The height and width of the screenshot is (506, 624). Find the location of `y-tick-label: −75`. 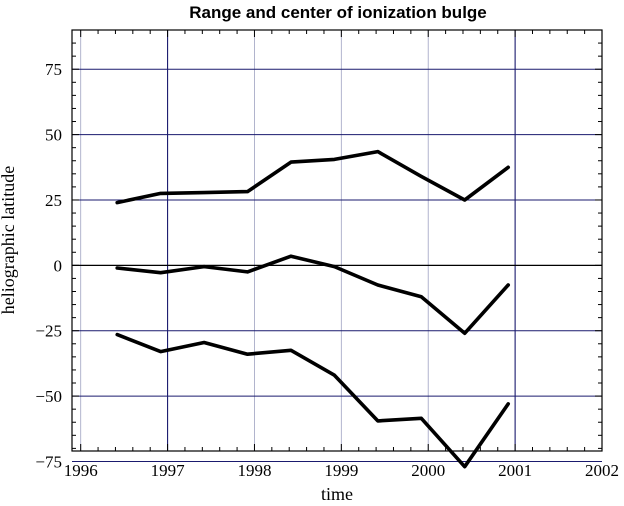

y-tick-label: −75 is located at coordinates (48, 461).